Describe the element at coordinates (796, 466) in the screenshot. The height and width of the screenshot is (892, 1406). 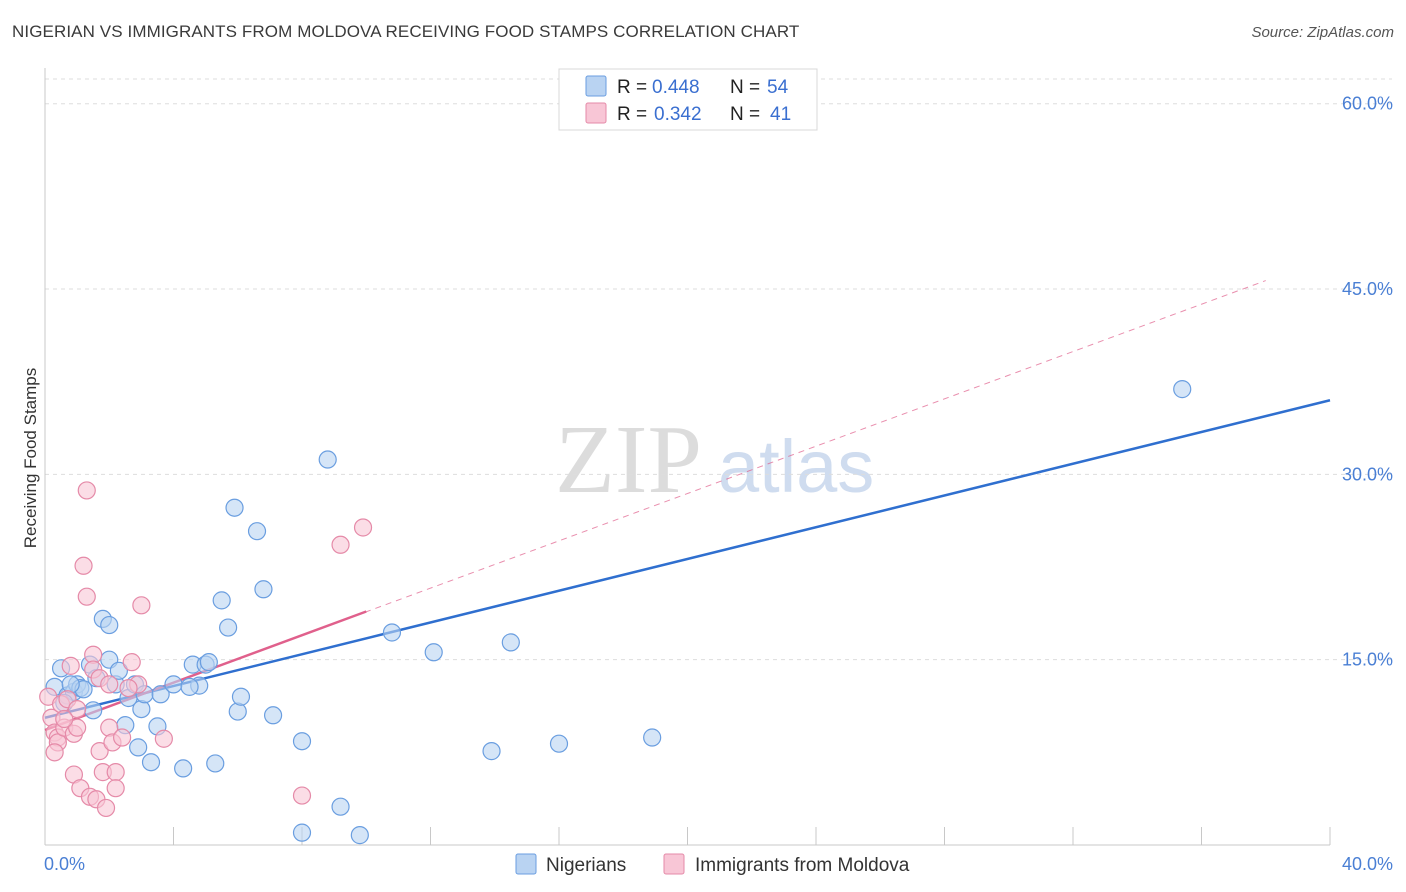
I see `watermark-atlas: atlas` at that location.